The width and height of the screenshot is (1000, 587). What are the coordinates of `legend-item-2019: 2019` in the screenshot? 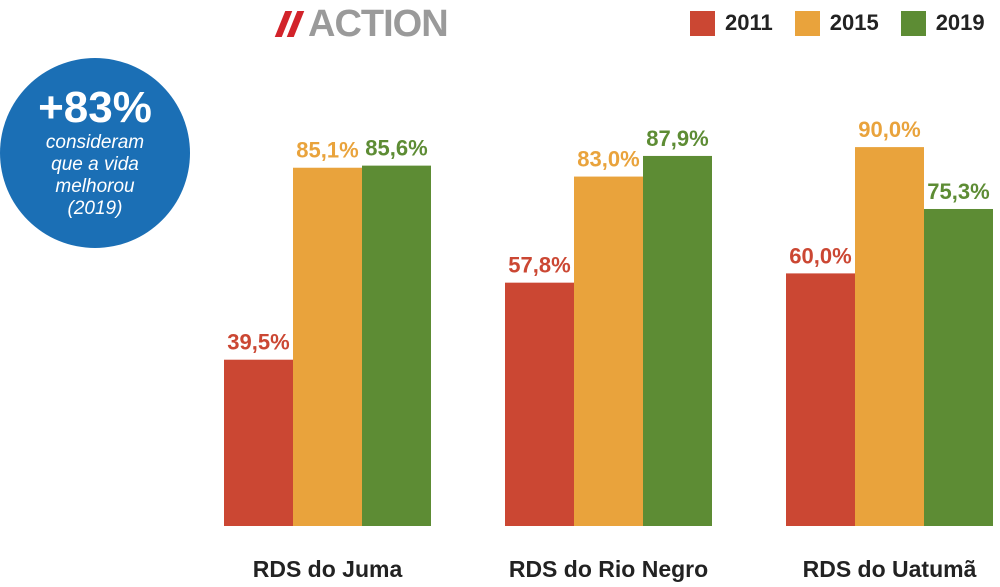 It's located at (942, 23).